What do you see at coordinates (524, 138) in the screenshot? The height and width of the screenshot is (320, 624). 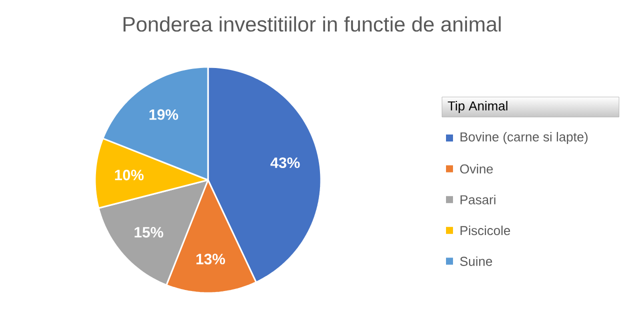 I see `legend-label: Bovine (carne si lapte)` at bounding box center [524, 138].